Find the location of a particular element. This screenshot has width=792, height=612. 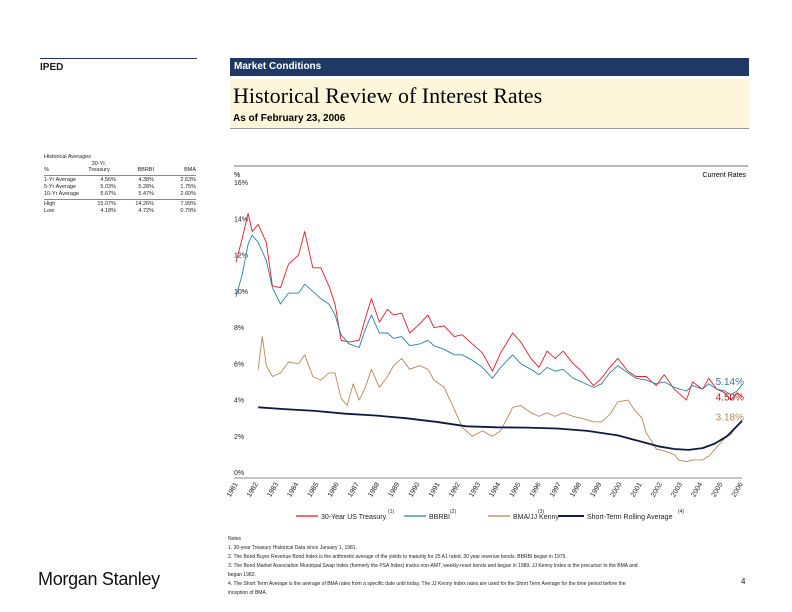

x-tick-label: 2003 is located at coordinates (677, 489).